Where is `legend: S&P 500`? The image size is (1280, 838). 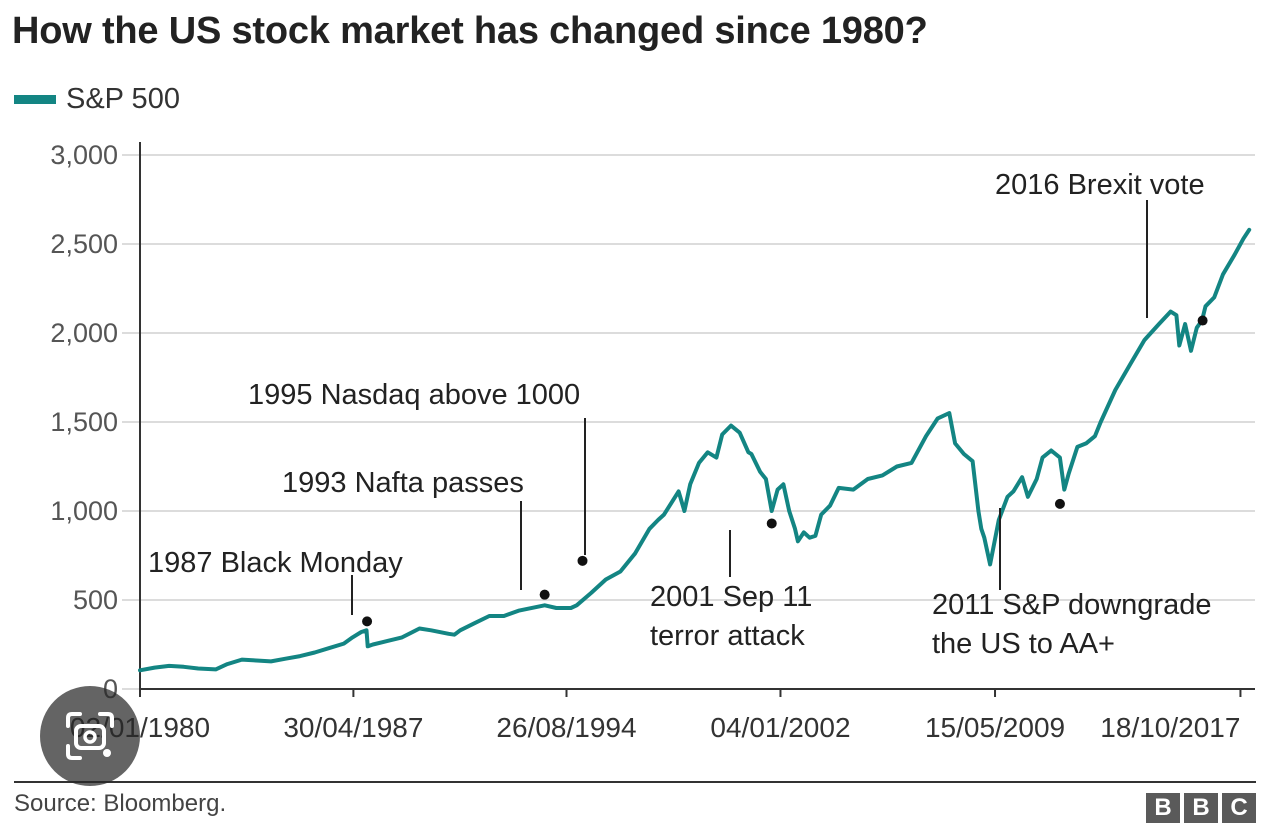
legend: S&P 500 is located at coordinates (97, 99).